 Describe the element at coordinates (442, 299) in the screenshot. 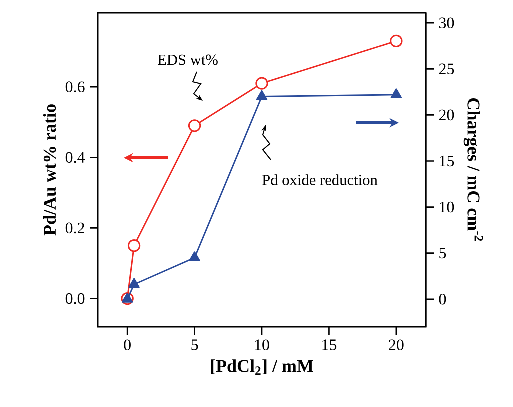

I see `y2-tick-label: 0` at that location.